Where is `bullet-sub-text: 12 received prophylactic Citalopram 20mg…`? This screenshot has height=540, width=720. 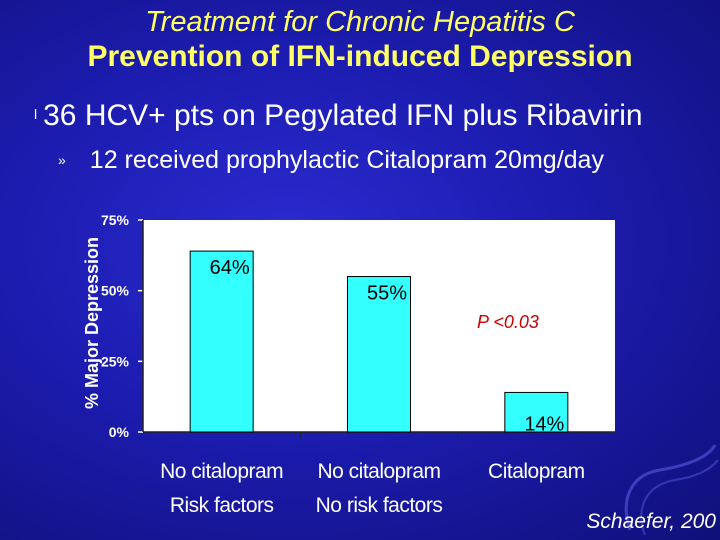 bullet-sub-text: 12 received prophylactic Citalopram 20mg… is located at coordinates (346, 160).